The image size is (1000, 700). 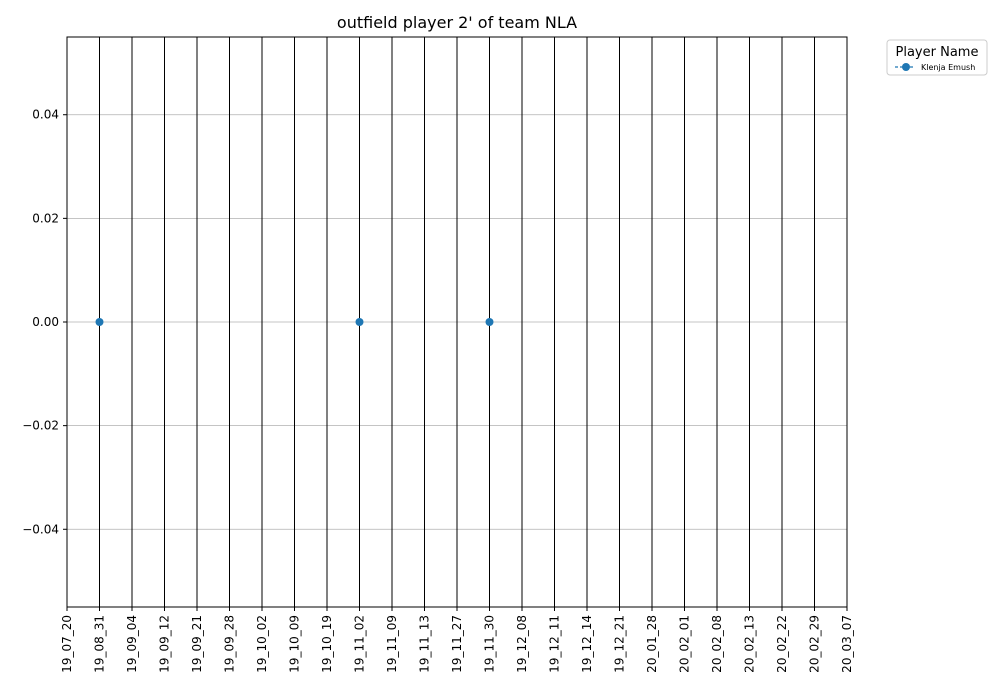 I want to click on x-tick-label: 19_11_02, so click(x=360, y=644).